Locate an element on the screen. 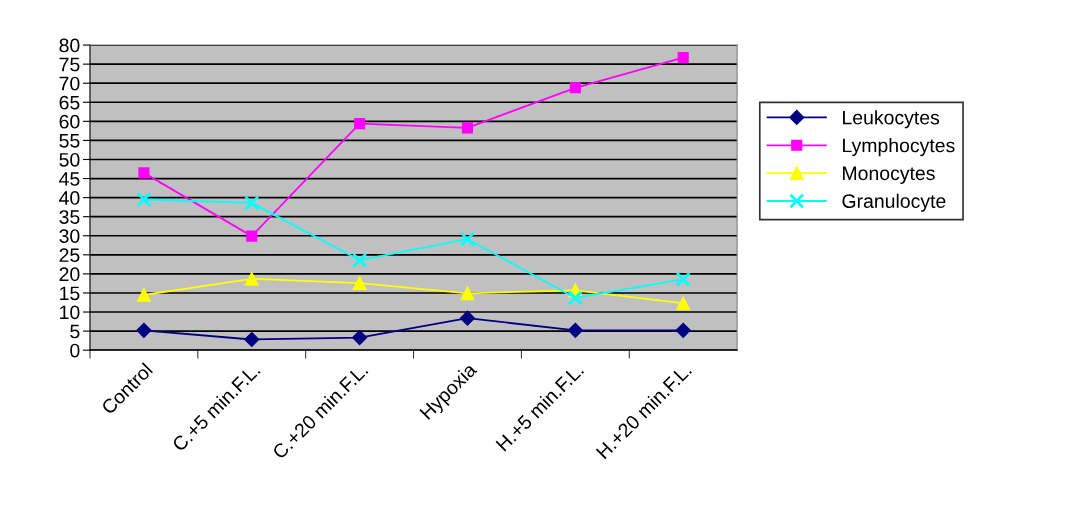 This screenshot has width=1084, height=518. legend-label: Leukocytes is located at coordinates (891, 119).